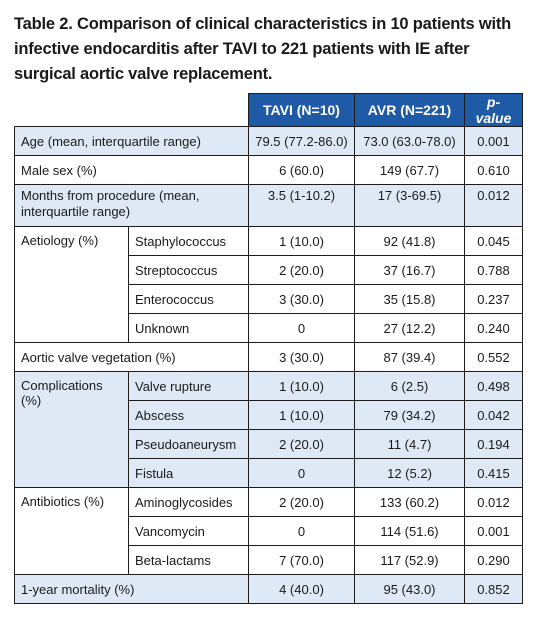 This screenshot has height=623, width=536. What do you see at coordinates (188, 328) in the screenshot?
I see `sub-label: Unknown` at bounding box center [188, 328].